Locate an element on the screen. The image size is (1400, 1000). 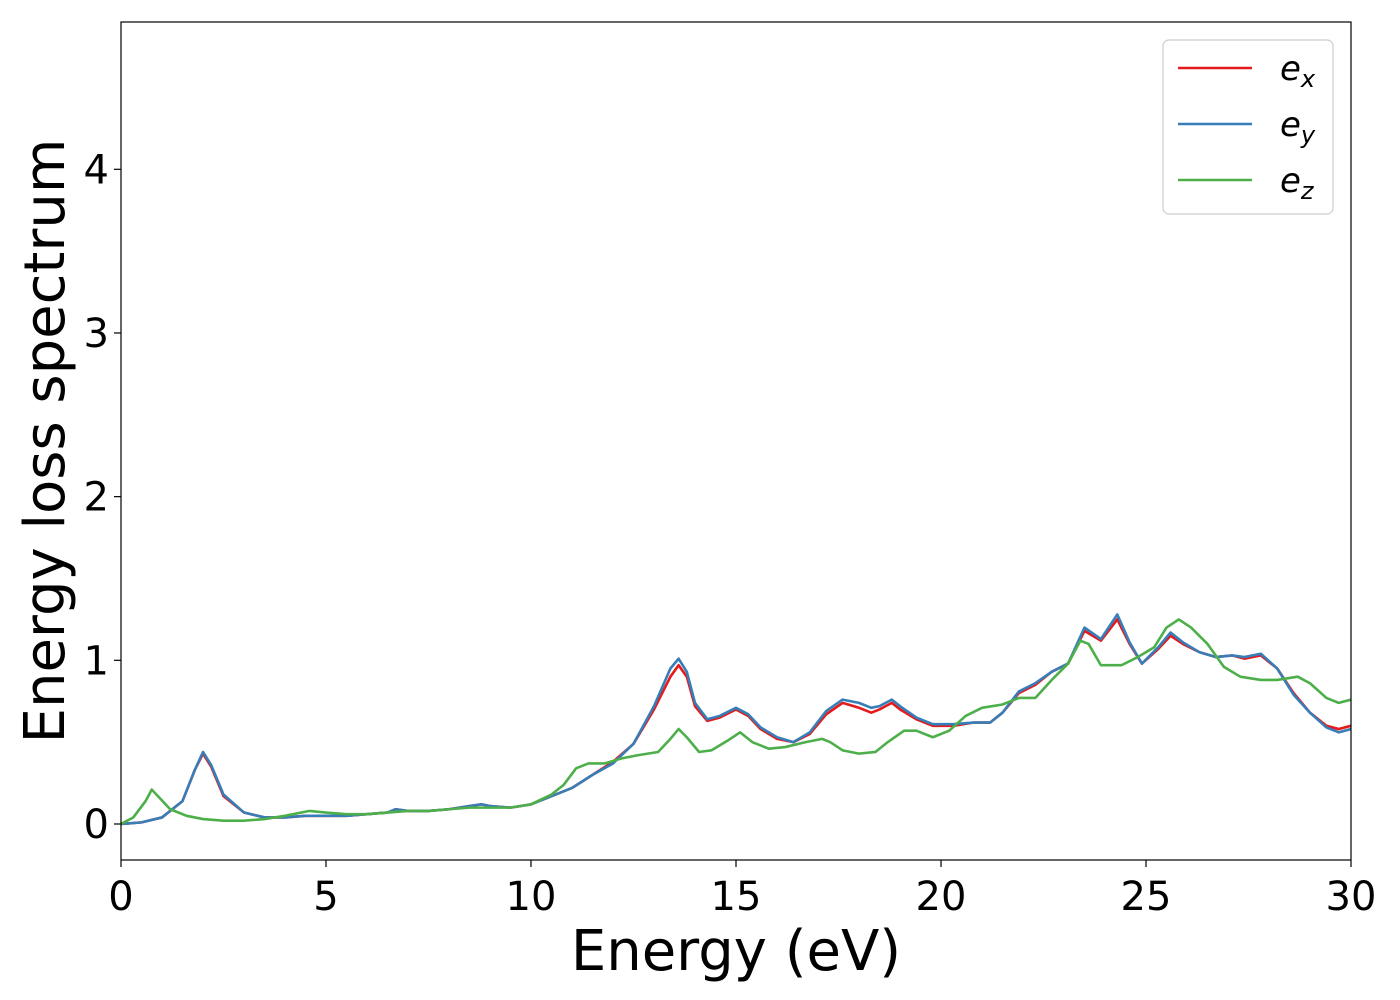
legend-label: ex is located at coordinates (1298, 71).